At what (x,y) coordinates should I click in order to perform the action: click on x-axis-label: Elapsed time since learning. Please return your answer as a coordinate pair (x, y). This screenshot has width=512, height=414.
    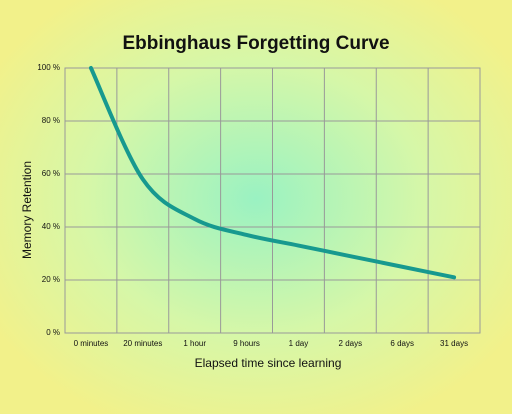
    Looking at the image, I should click on (268, 363).